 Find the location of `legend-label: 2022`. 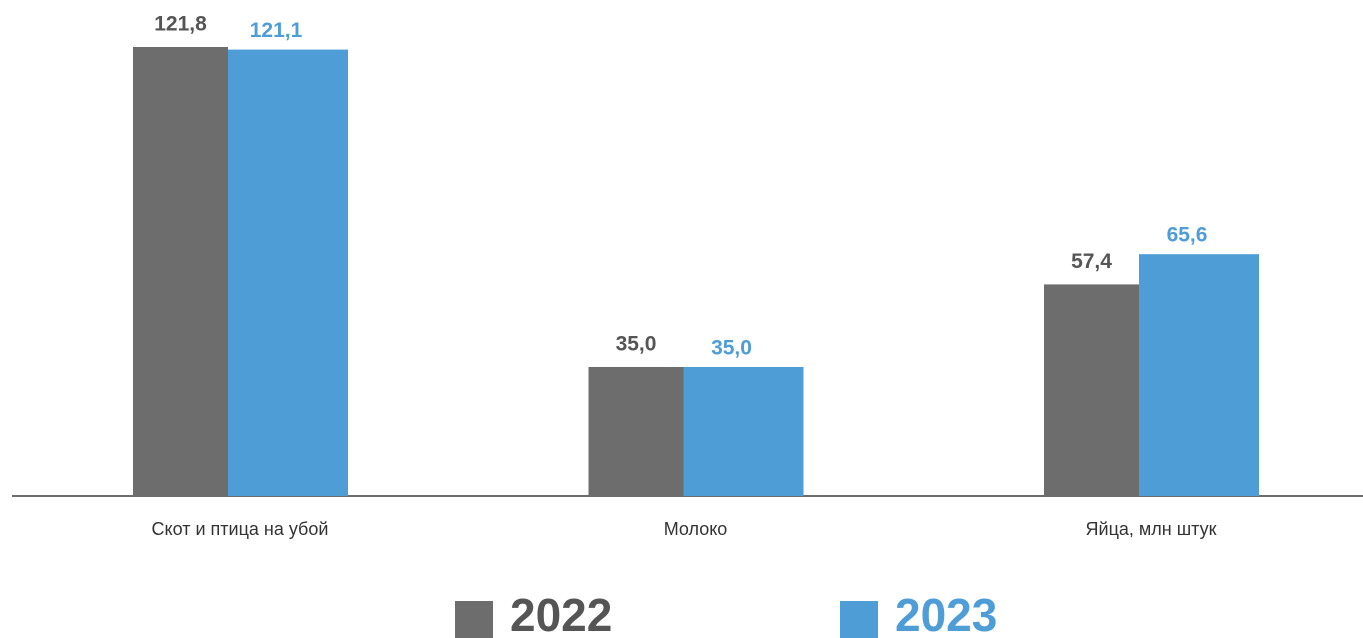

legend-label: 2022 is located at coordinates (561, 613).